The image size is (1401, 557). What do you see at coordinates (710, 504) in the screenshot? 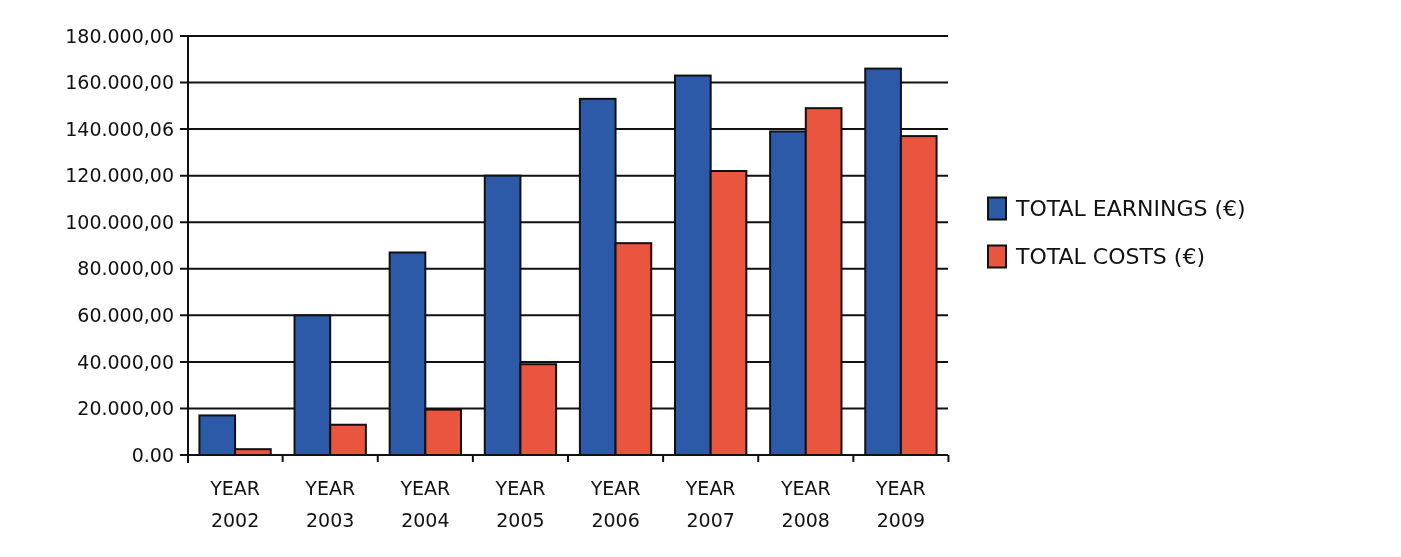
I see `x-tick-label: YEAR 2007` at bounding box center [710, 504].